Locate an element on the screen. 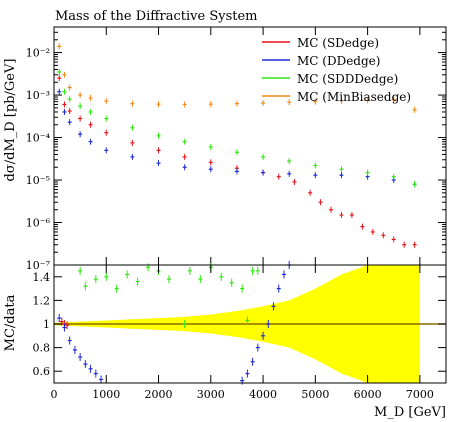  x-tick-label: 4000 is located at coordinates (263, 394).